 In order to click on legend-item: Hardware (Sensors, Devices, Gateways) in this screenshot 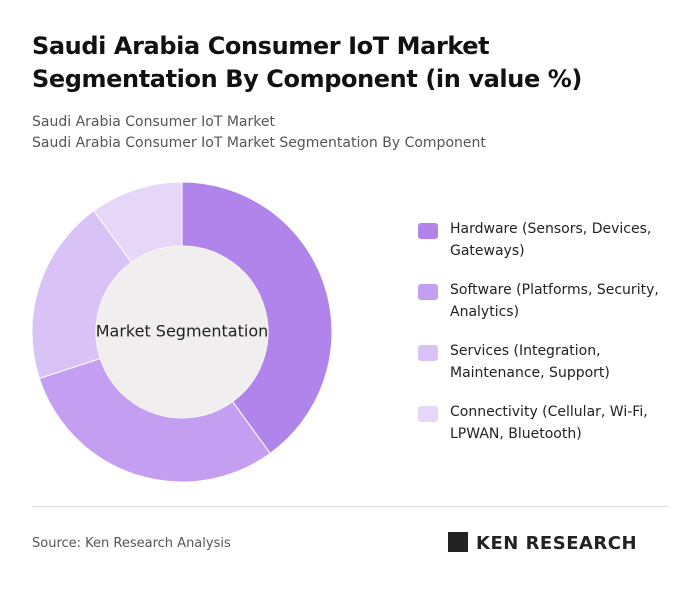, I will do `click(548, 248)`.